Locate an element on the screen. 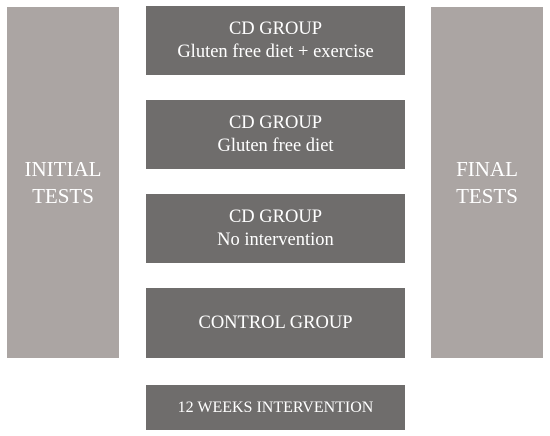 Image resolution: width=550 pixels, height=436 pixels. intervention-duration-box: 12 WEEKS INTERVENTION is located at coordinates (275, 407).